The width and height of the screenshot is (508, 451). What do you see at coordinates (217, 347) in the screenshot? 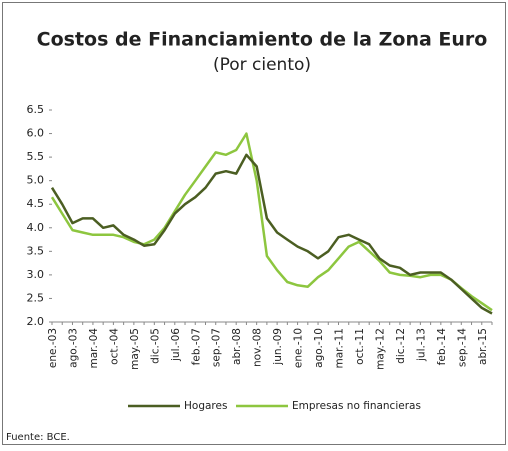
I see `x-tick-label: sep.-07` at bounding box center [217, 347].